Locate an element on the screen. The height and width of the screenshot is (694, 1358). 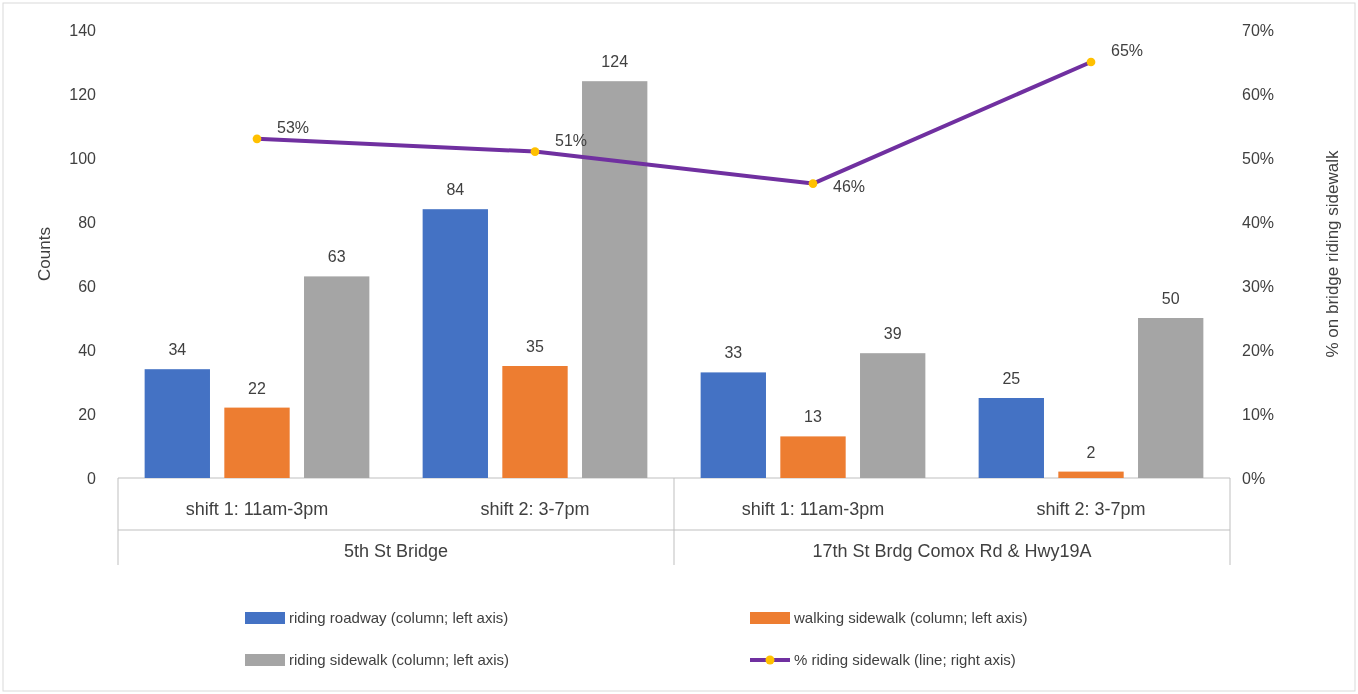
data-label: 51% is located at coordinates (571, 140).